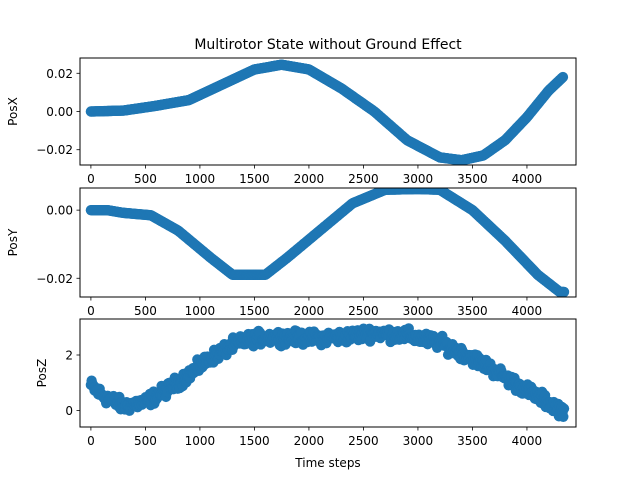 The width and height of the screenshot is (640, 480). I want to click on y-tick-label: 0, so click(69, 411).